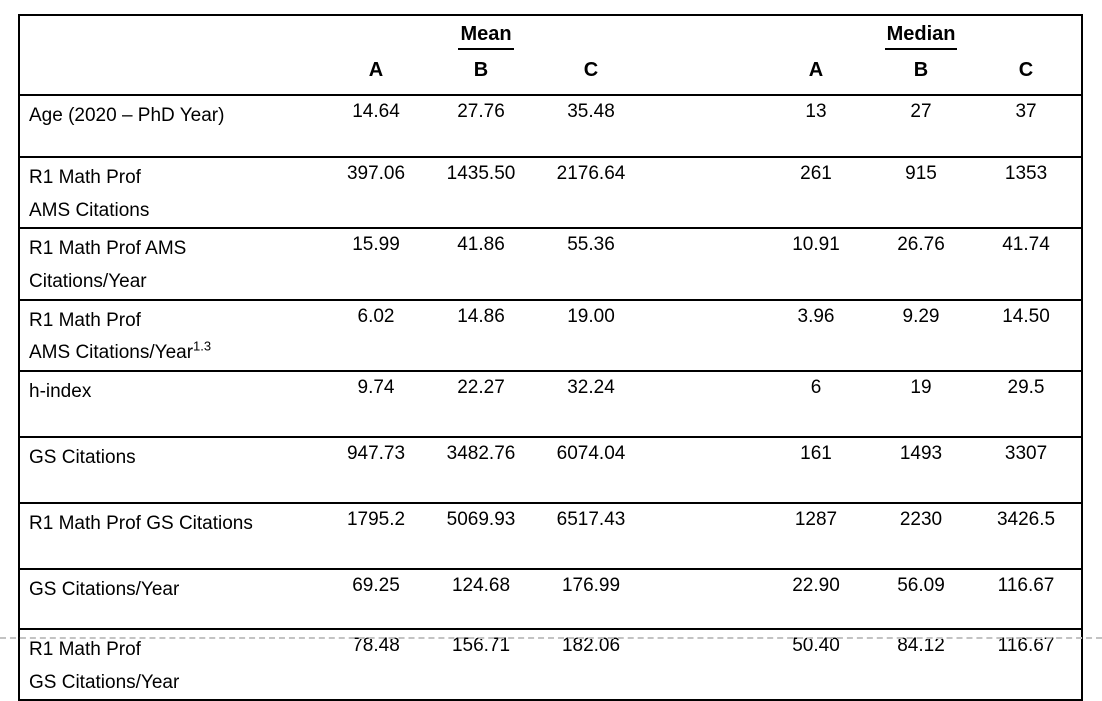  Describe the element at coordinates (816, 404) in the screenshot. I see `median-a-value: 6` at that location.